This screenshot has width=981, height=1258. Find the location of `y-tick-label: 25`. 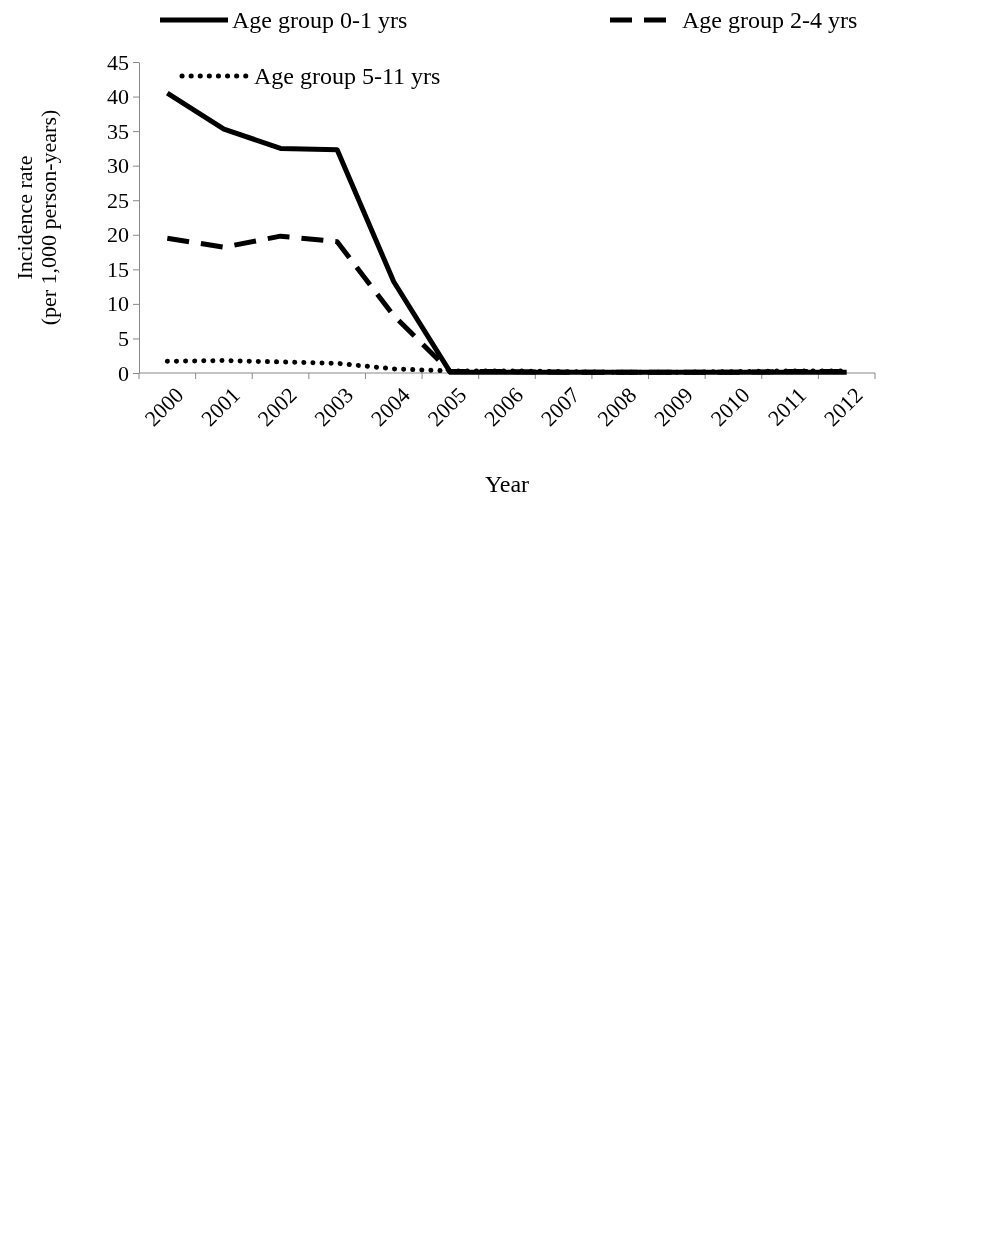

y-tick-label: 25 is located at coordinates (118, 200).